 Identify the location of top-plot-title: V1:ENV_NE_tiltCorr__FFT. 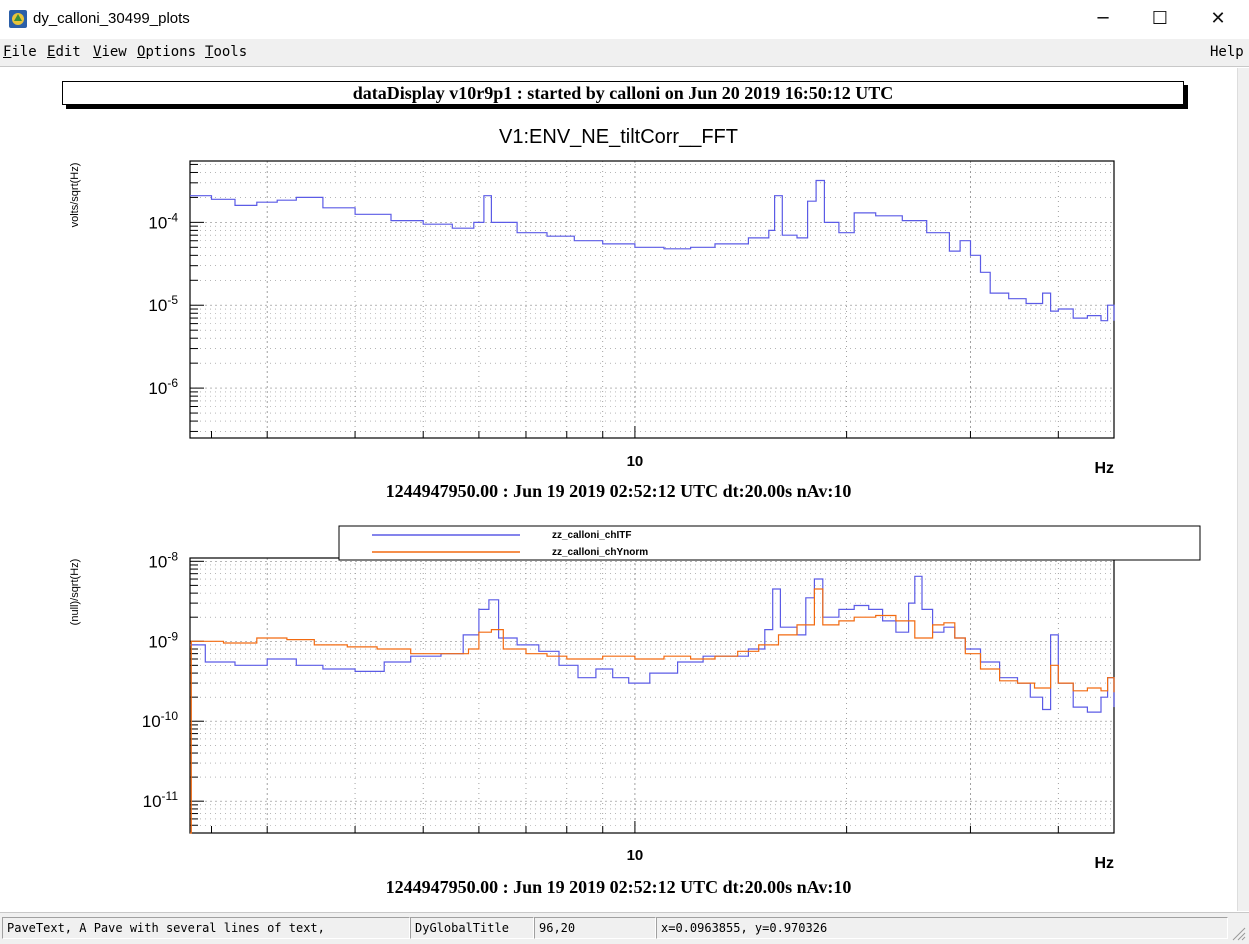
(618, 137).